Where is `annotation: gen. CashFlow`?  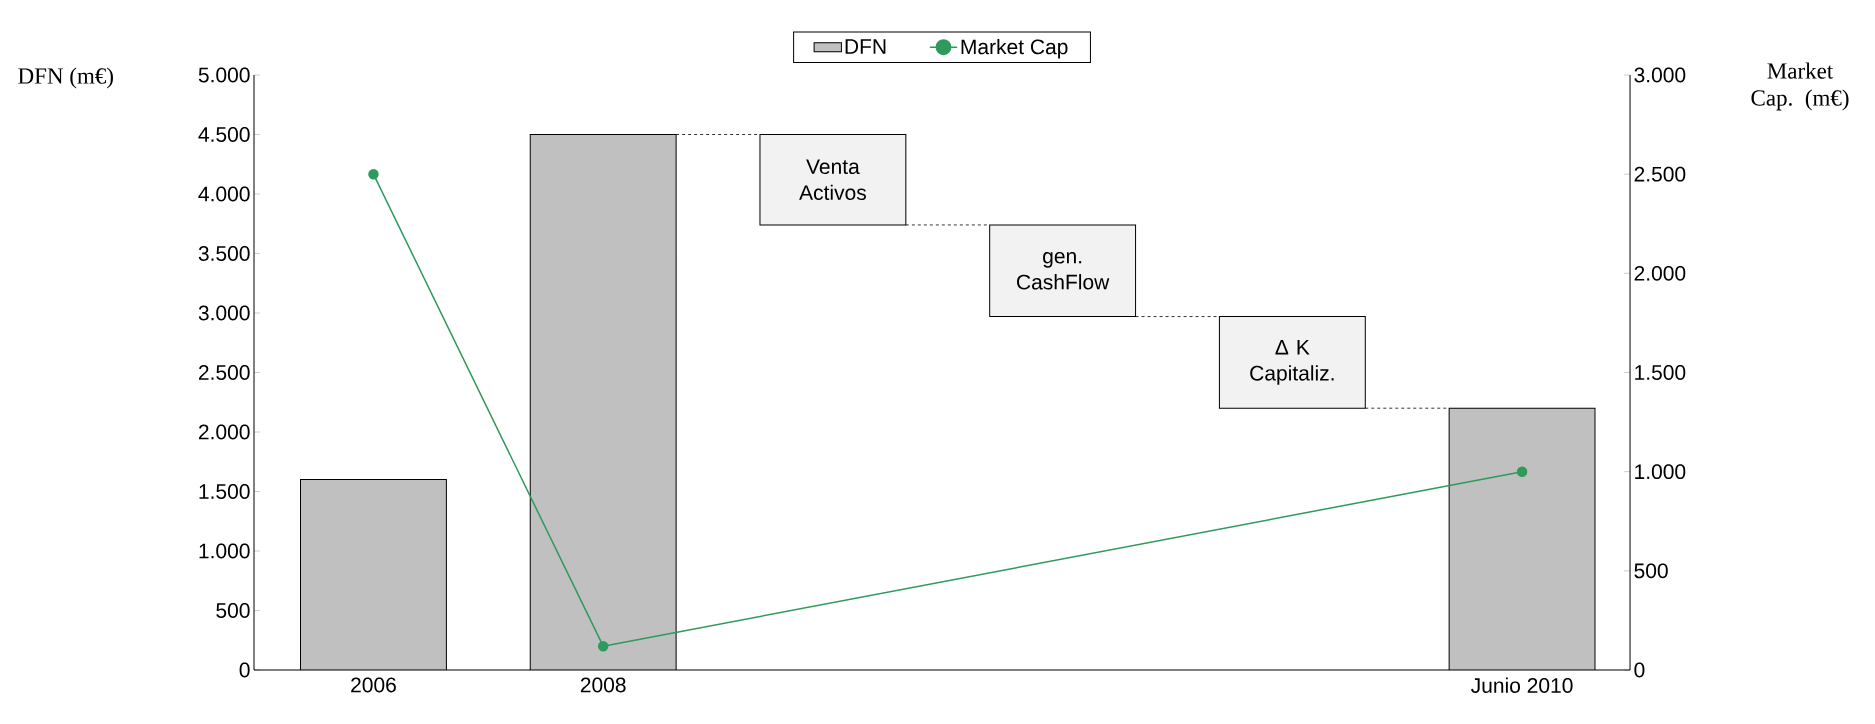 annotation: gen. CashFlow is located at coordinates (1063, 271).